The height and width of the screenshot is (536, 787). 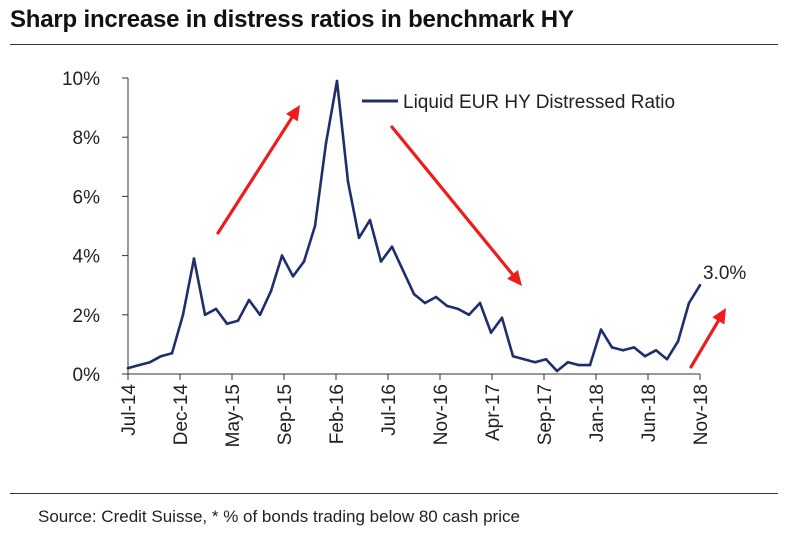 I want to click on y-tick-label: 6%, so click(x=87, y=197).